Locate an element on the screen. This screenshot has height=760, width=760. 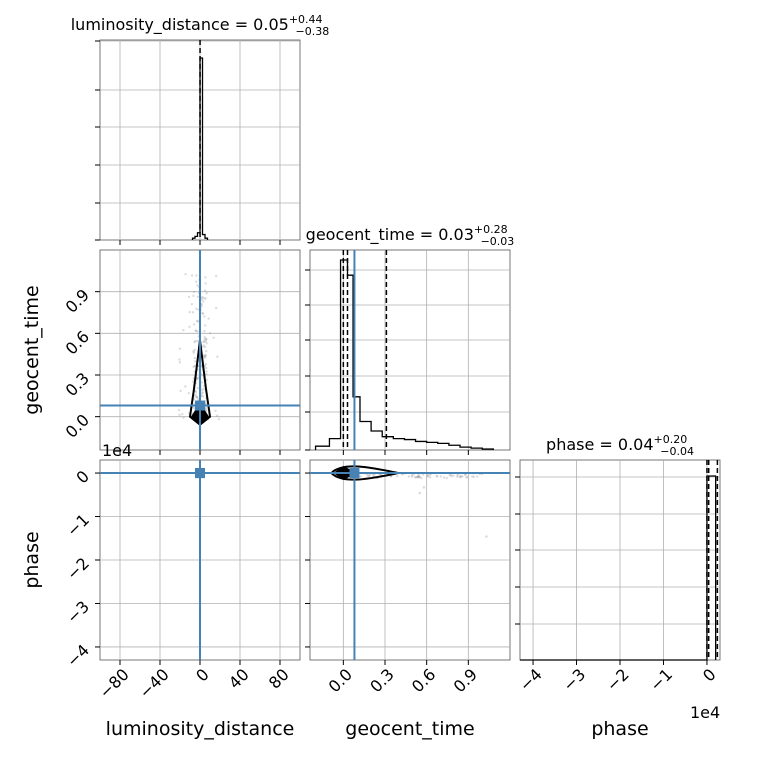
x-tick-label: 40 is located at coordinates (239, 679).